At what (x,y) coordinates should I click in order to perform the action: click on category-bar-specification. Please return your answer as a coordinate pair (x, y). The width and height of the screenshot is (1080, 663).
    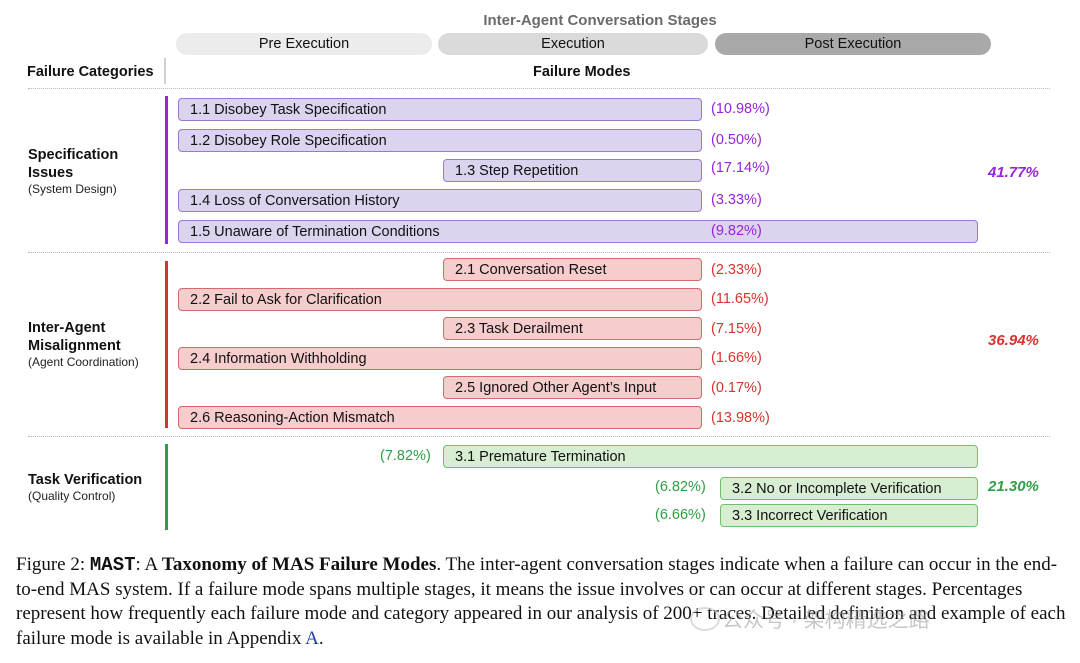
    Looking at the image, I should click on (166, 170).